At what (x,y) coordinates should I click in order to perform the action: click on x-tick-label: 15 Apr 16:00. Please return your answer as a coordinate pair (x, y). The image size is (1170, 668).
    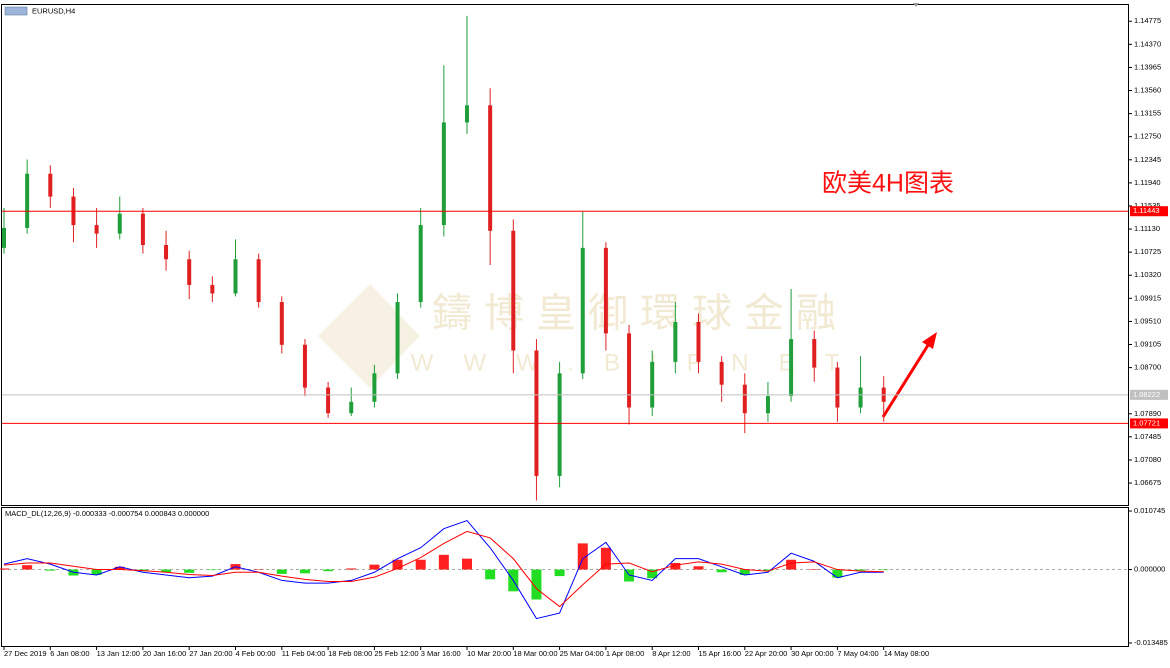
    Looking at the image, I should click on (720, 653).